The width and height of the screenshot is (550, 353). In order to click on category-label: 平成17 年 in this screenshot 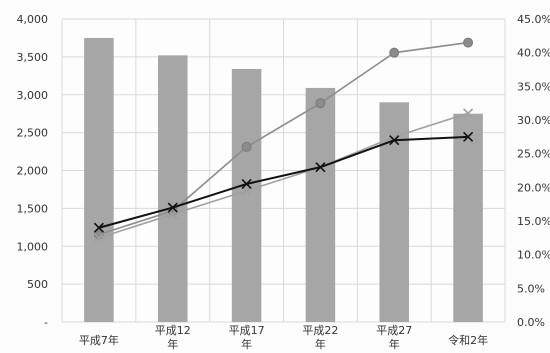, I will do `click(247, 337)`.